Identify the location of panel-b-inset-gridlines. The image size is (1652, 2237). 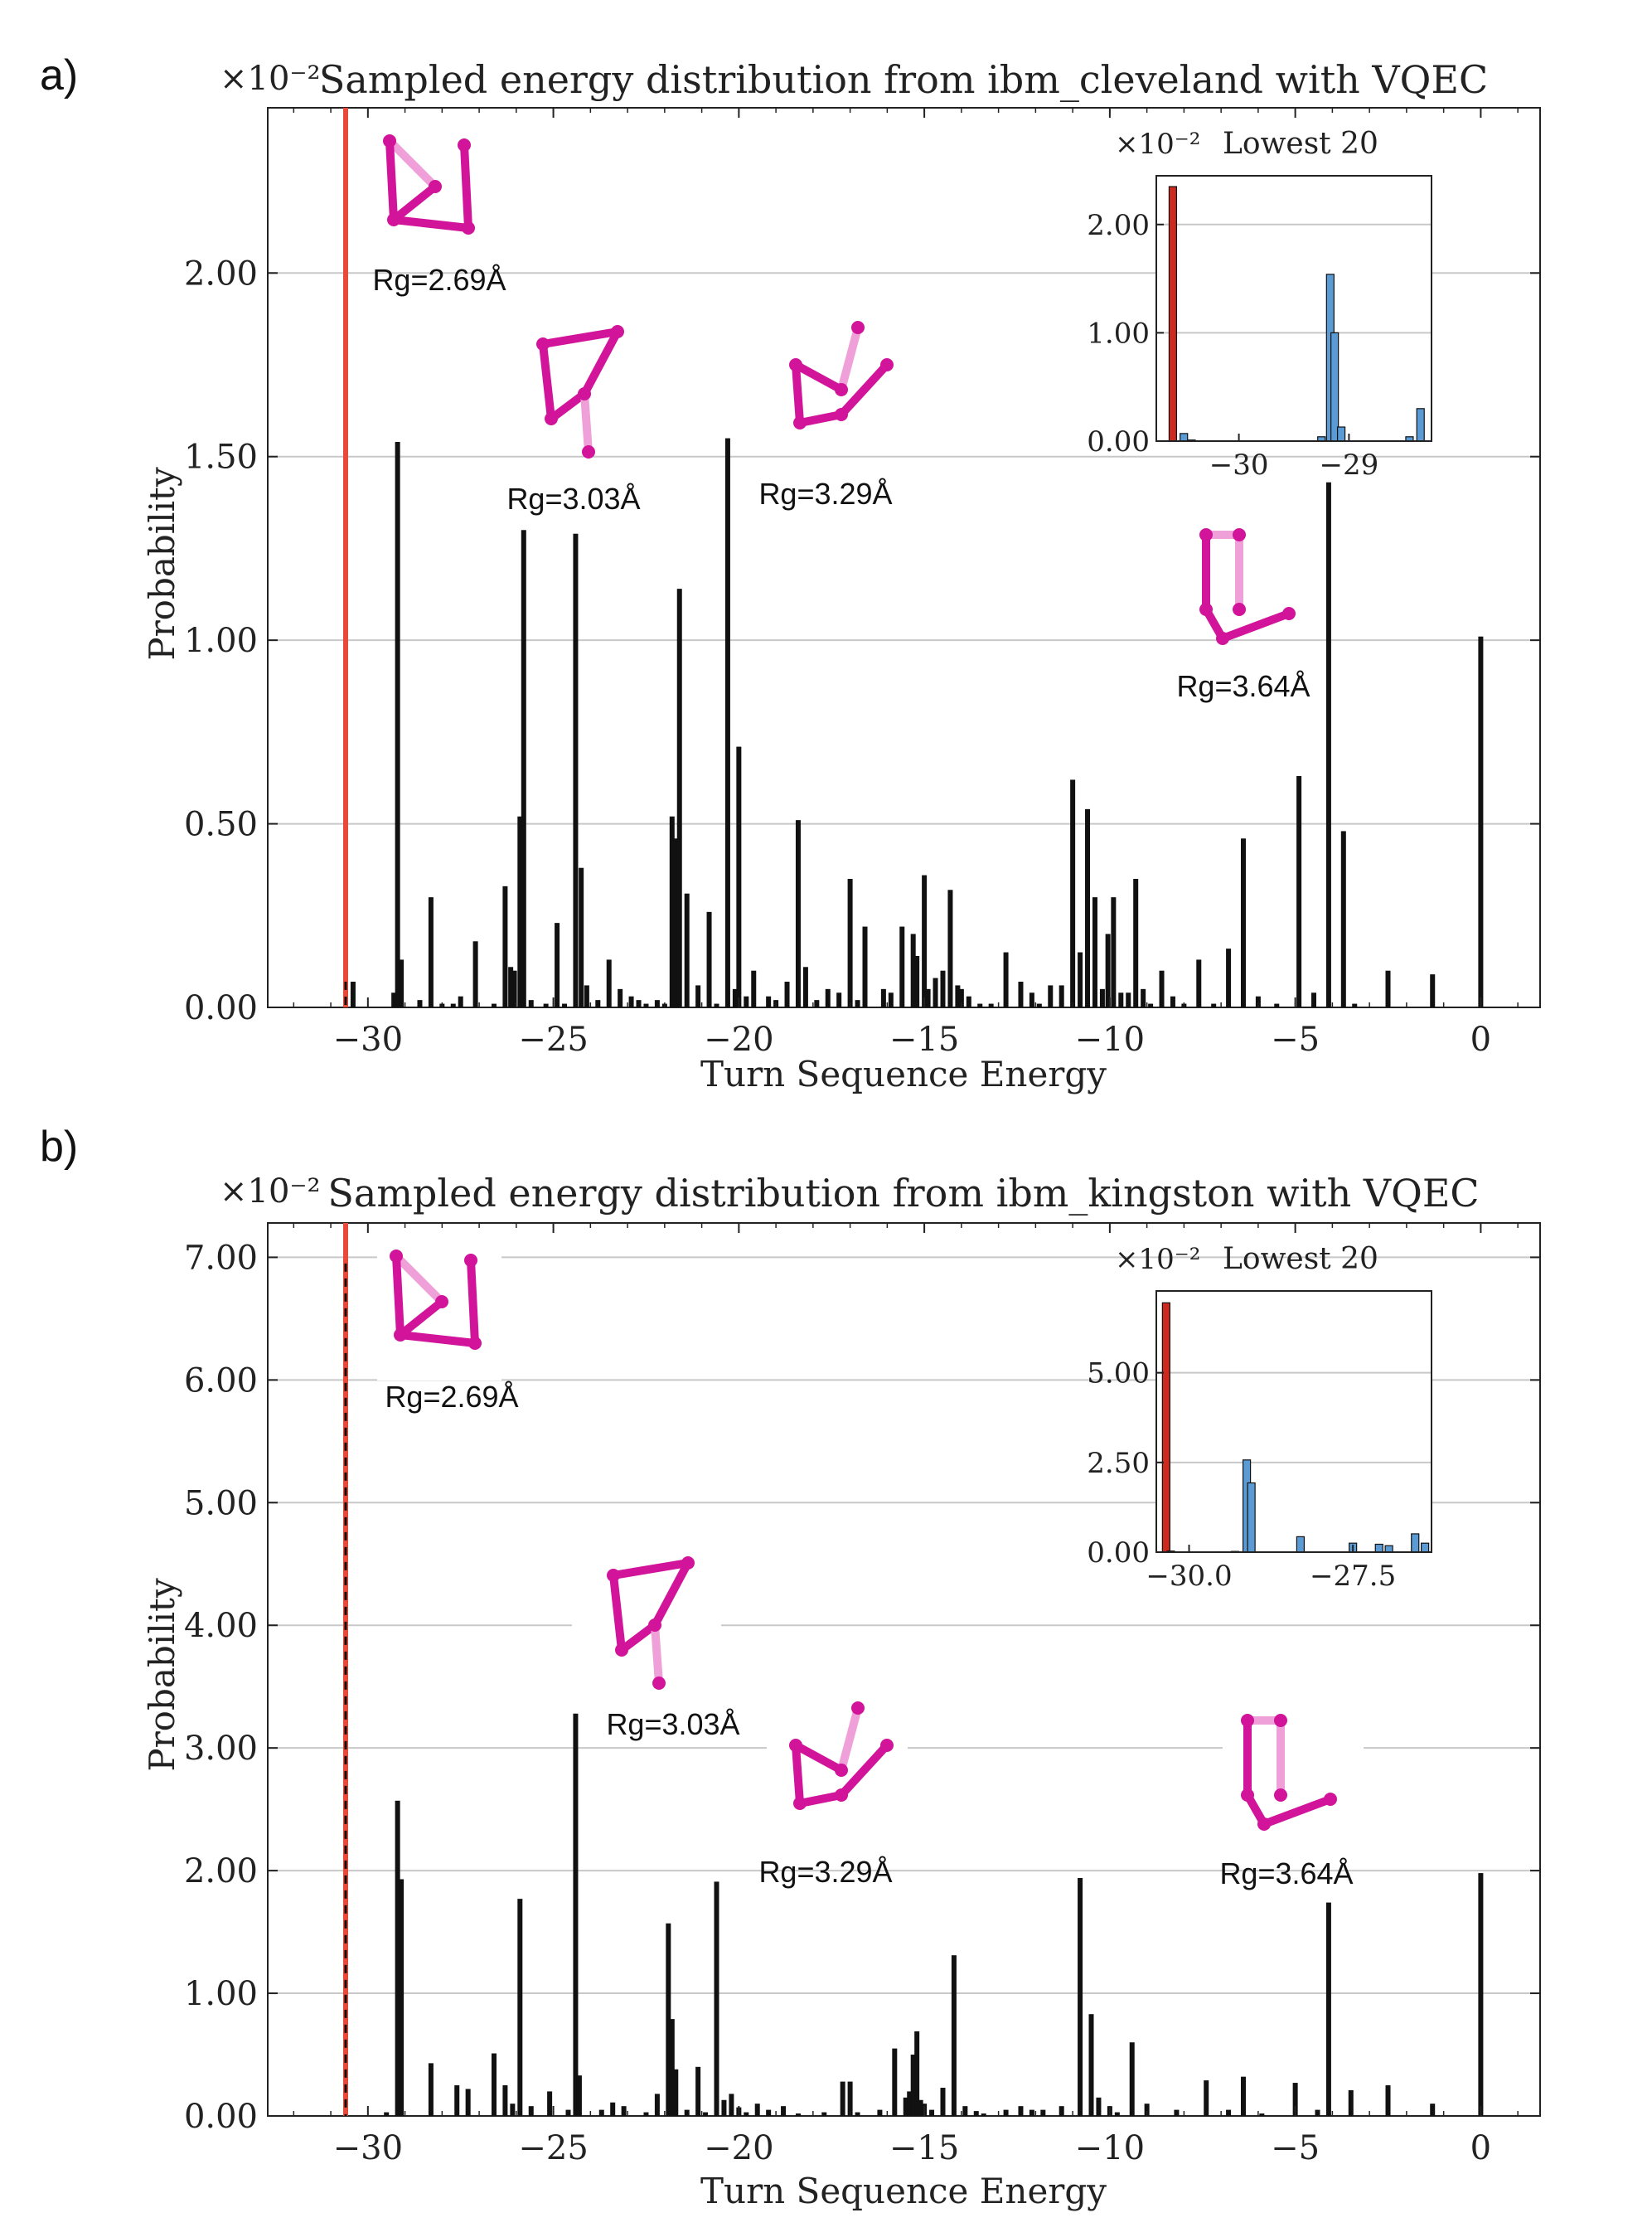
(1294, 1421).